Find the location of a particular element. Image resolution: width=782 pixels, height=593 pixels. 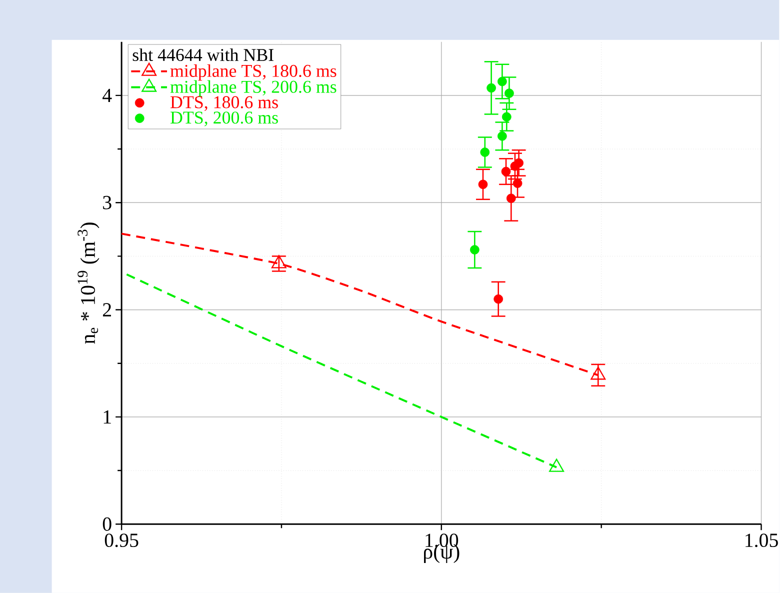

legend-label: DTS, 200.6 ms is located at coordinates (224, 119).